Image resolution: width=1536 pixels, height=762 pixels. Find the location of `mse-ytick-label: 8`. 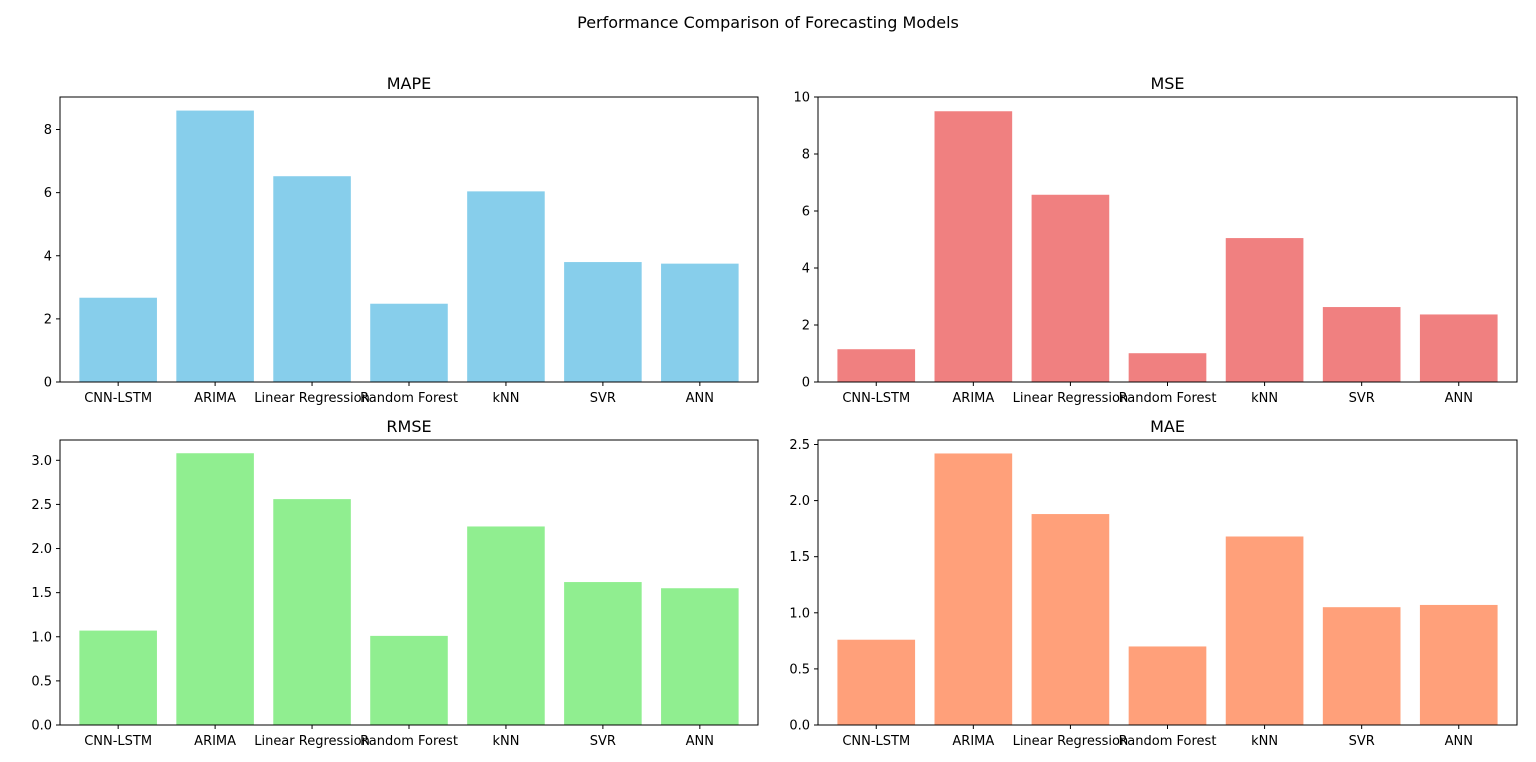

mse-ytick-label: 8 is located at coordinates (806, 155).